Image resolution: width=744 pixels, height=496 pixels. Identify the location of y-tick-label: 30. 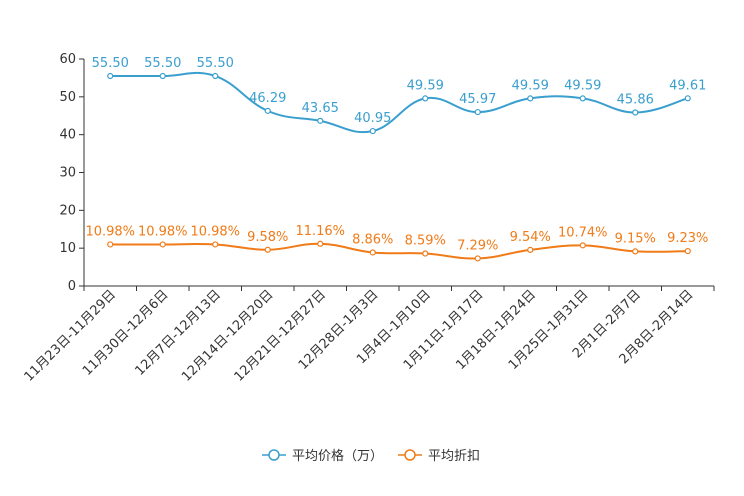
(67, 173).